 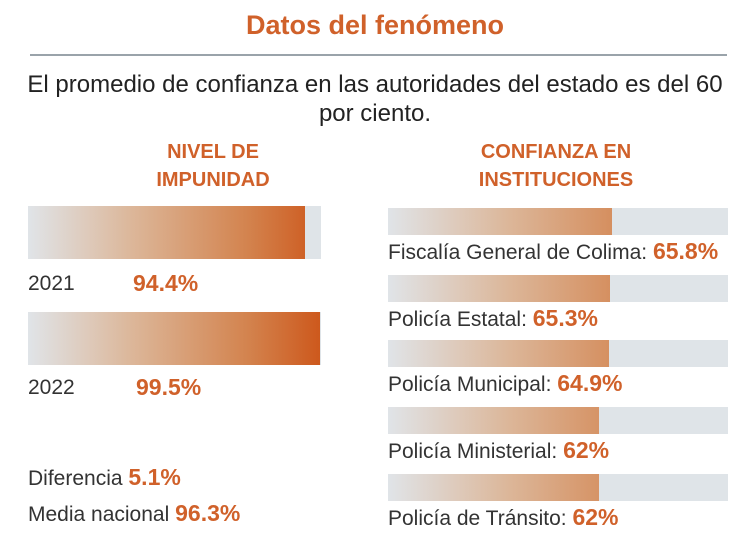 I want to click on institution-name: Policía Ministerial:, so click(x=473, y=451).